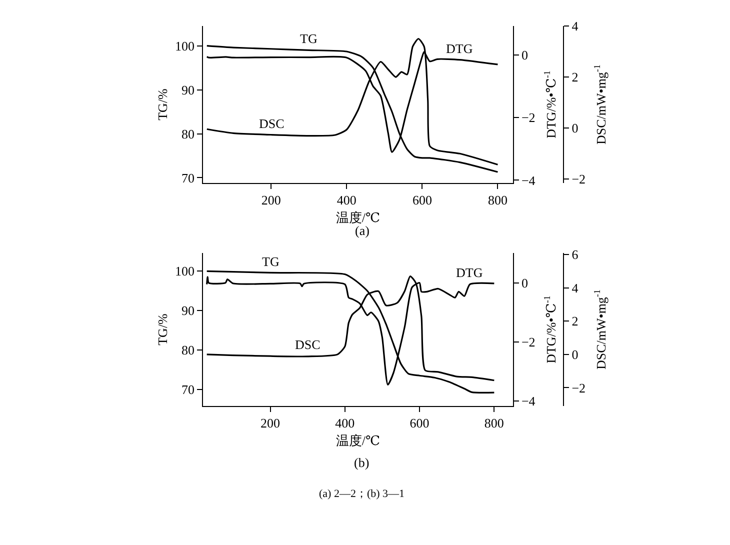 This screenshot has height=545, width=730. What do you see at coordinates (362, 494) in the screenshot?
I see `text: (a) 2—2；(b) 3—1` at bounding box center [362, 494].